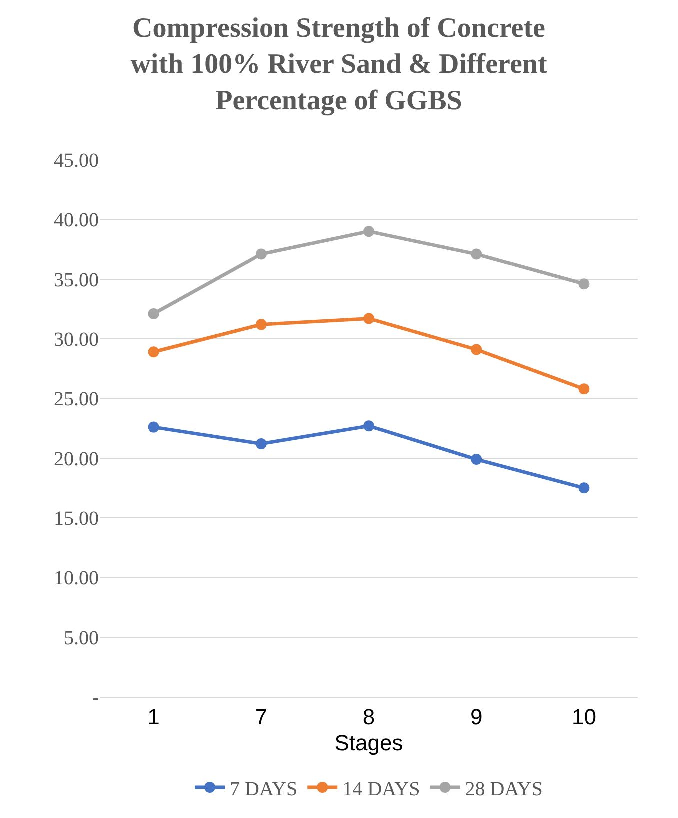 The height and width of the screenshot is (818, 678). Describe the element at coordinates (584, 717) in the screenshot. I see `x-tick-label: 10` at that location.